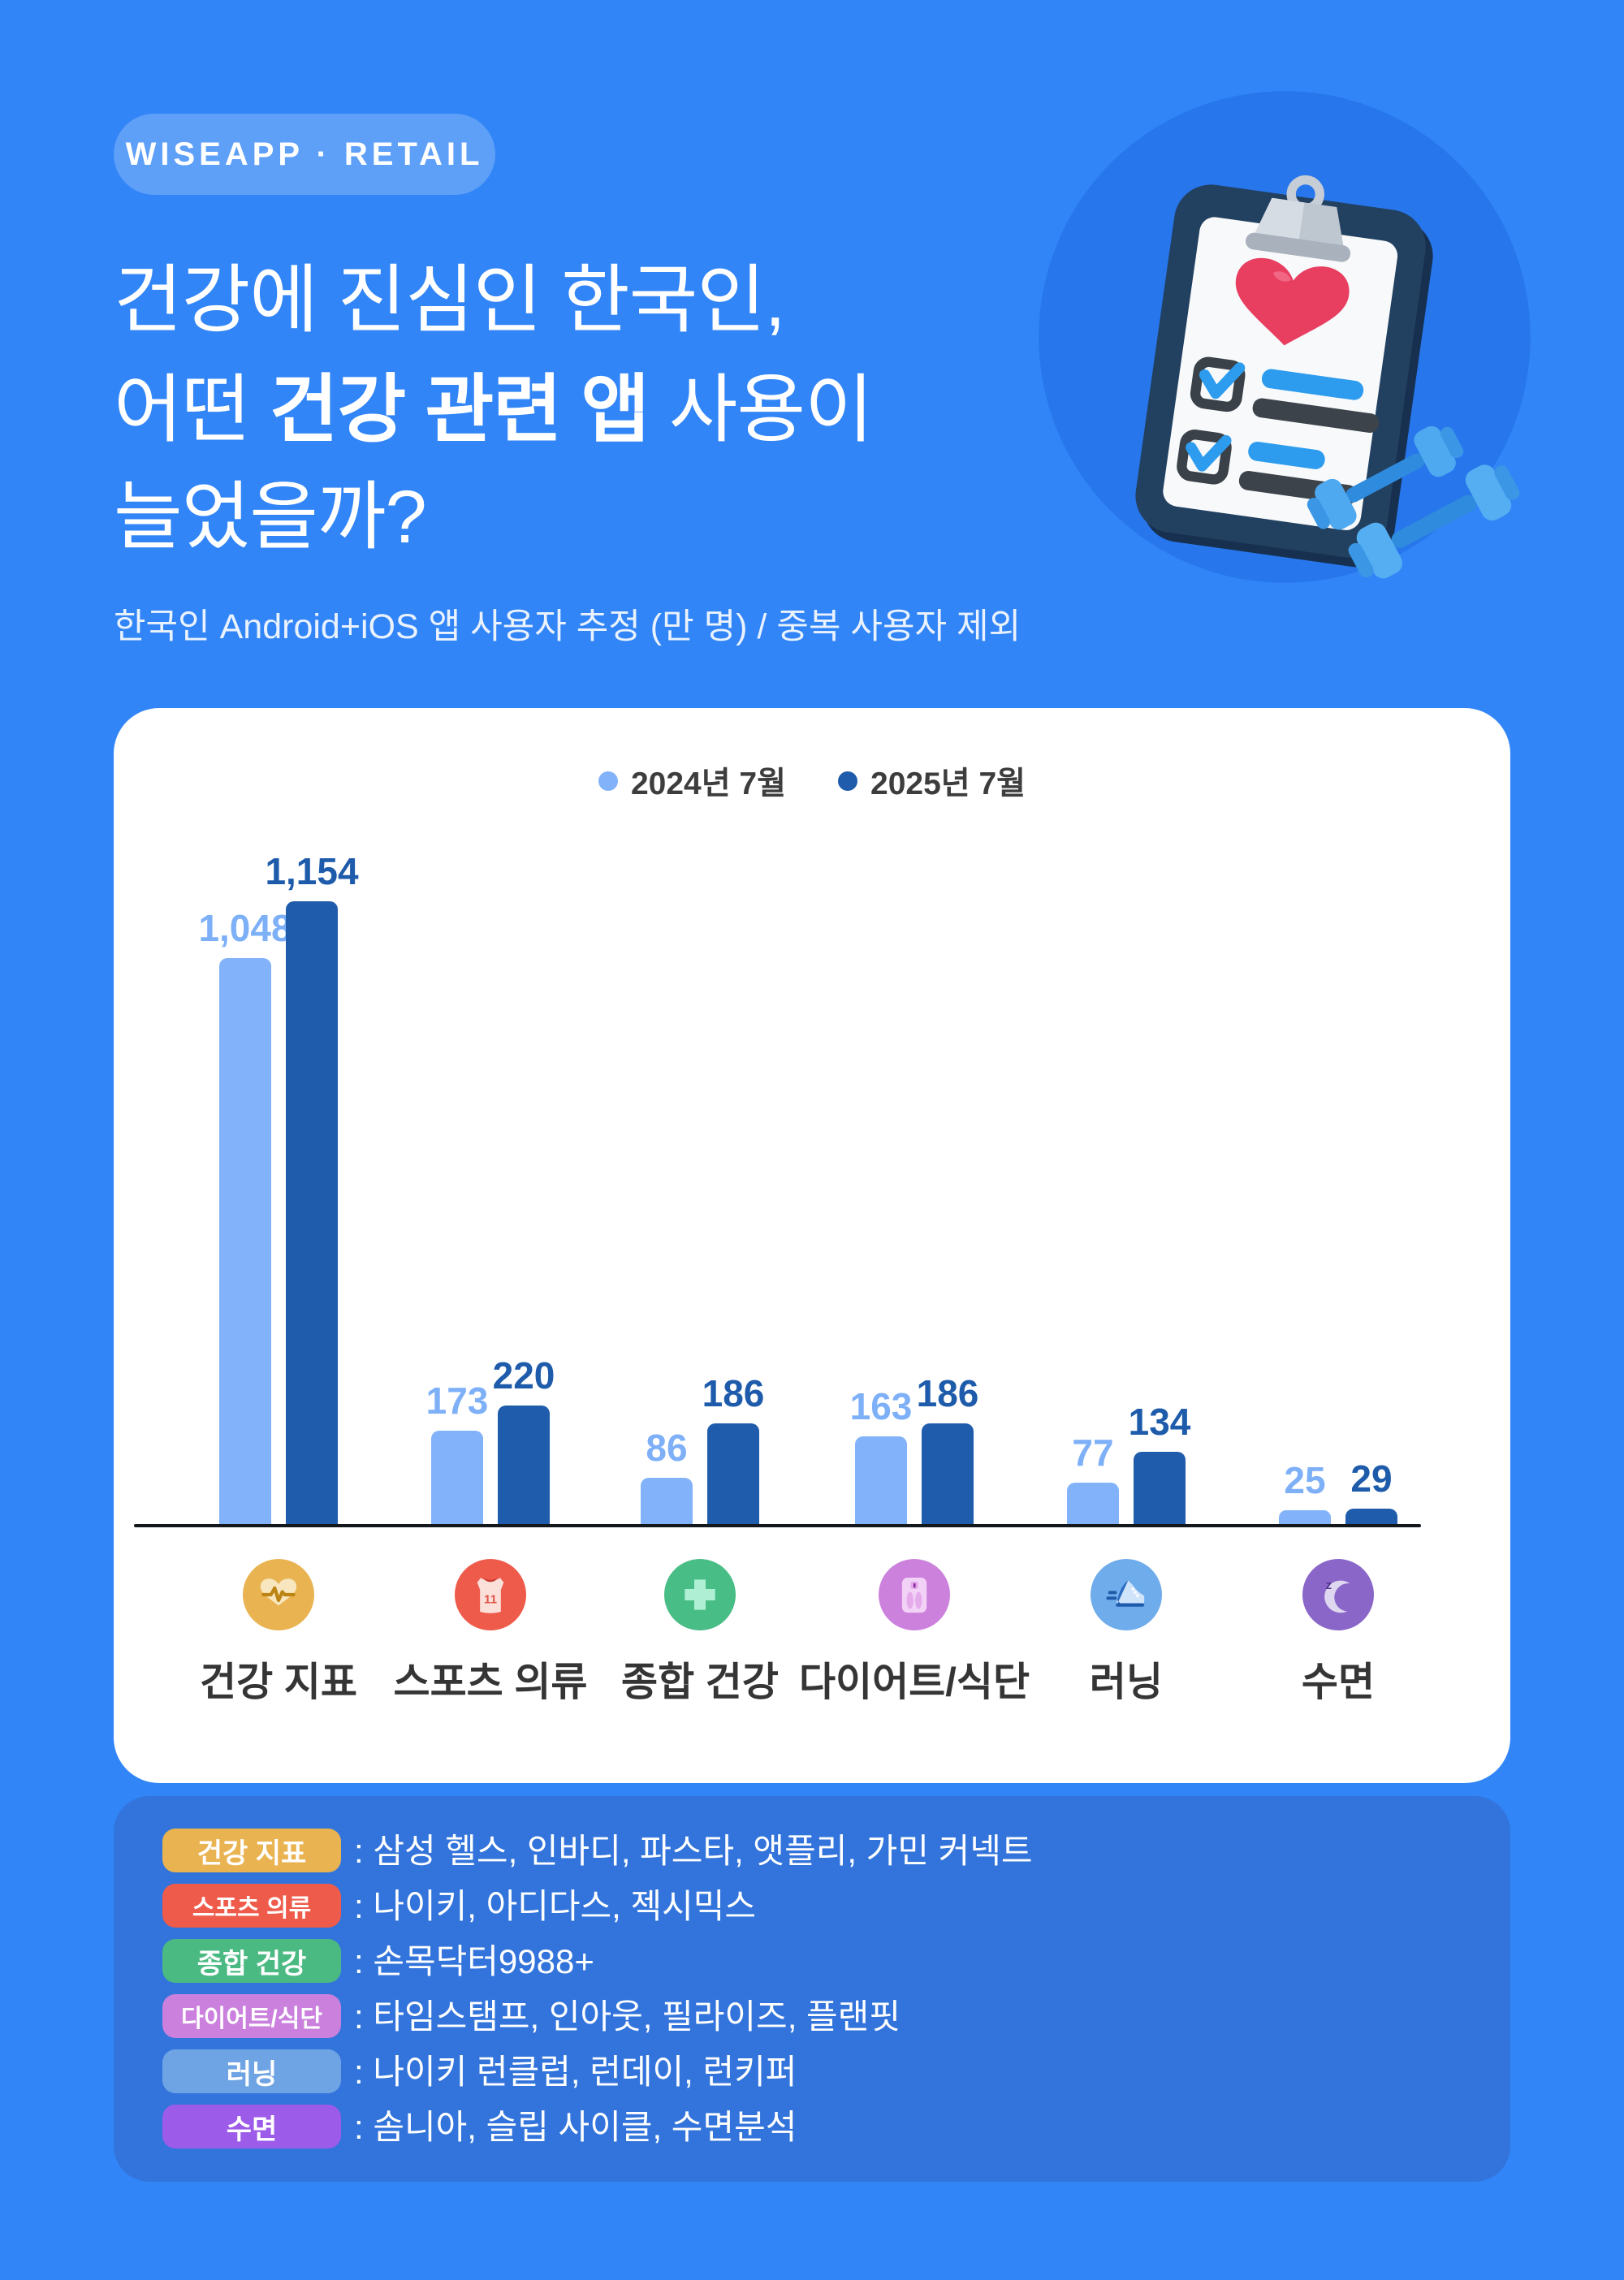 Image resolution: width=1624 pixels, height=2280 pixels. Describe the element at coordinates (948, 1473) in the screenshot. I see `bar-다이어트/식단-2025년 7월` at that location.